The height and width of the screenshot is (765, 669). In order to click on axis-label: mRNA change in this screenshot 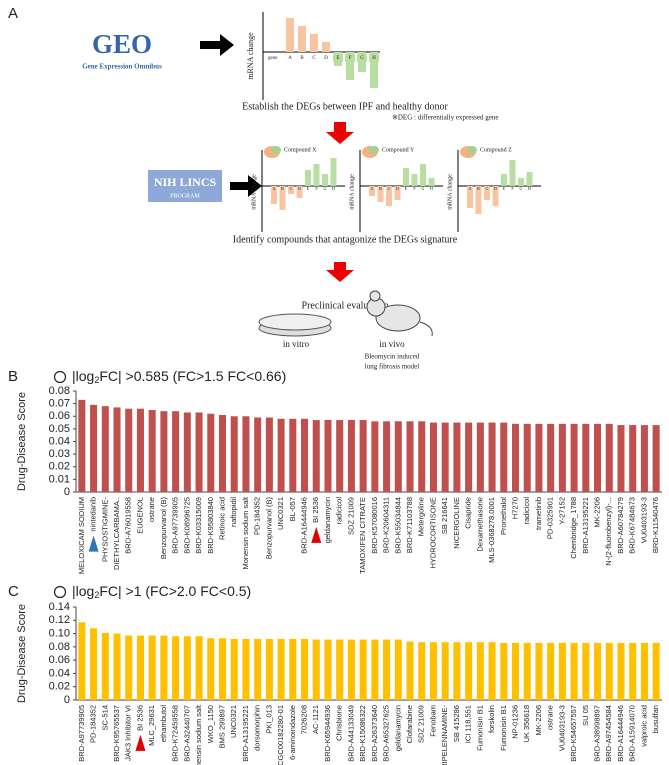, I will do `click(250, 56)`.